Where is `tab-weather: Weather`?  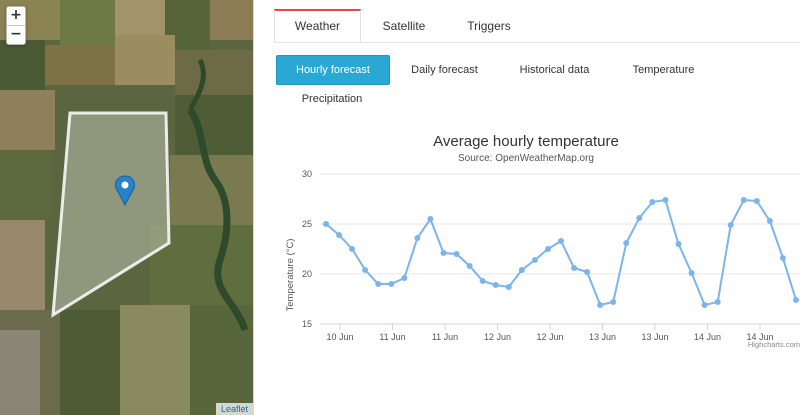 tab-weather: Weather is located at coordinates (317, 25).